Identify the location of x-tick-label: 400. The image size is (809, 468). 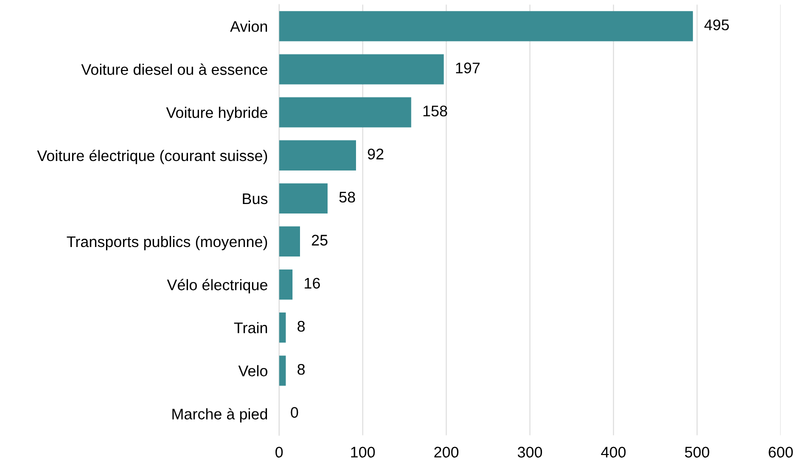
(613, 452).